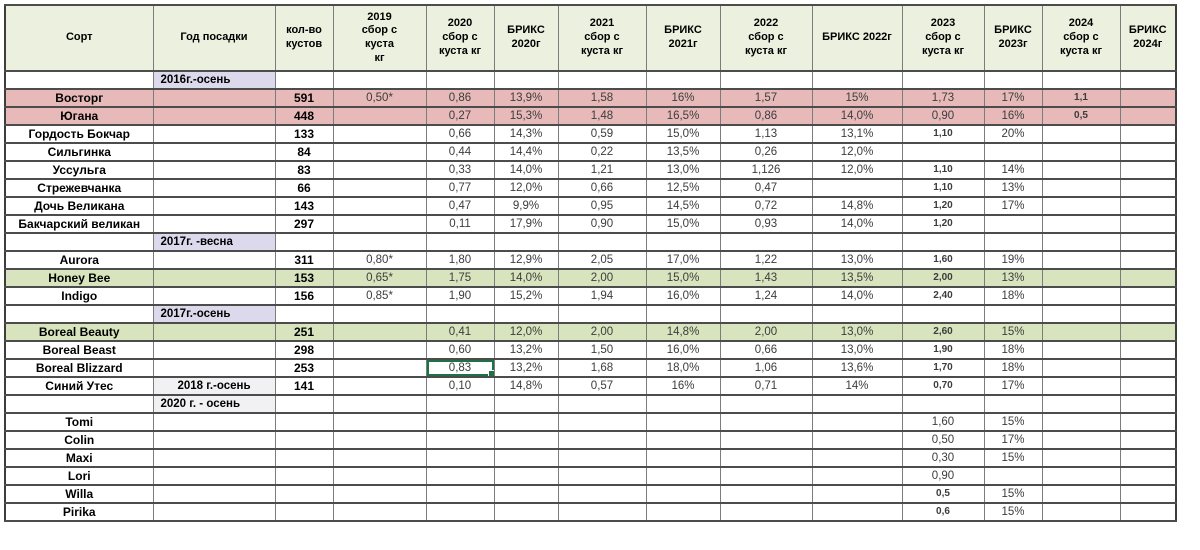 Image resolution: width=1200 pixels, height=550 pixels. What do you see at coordinates (460, 206) in the screenshot?
I see `value-cell: 0,47` at bounding box center [460, 206].